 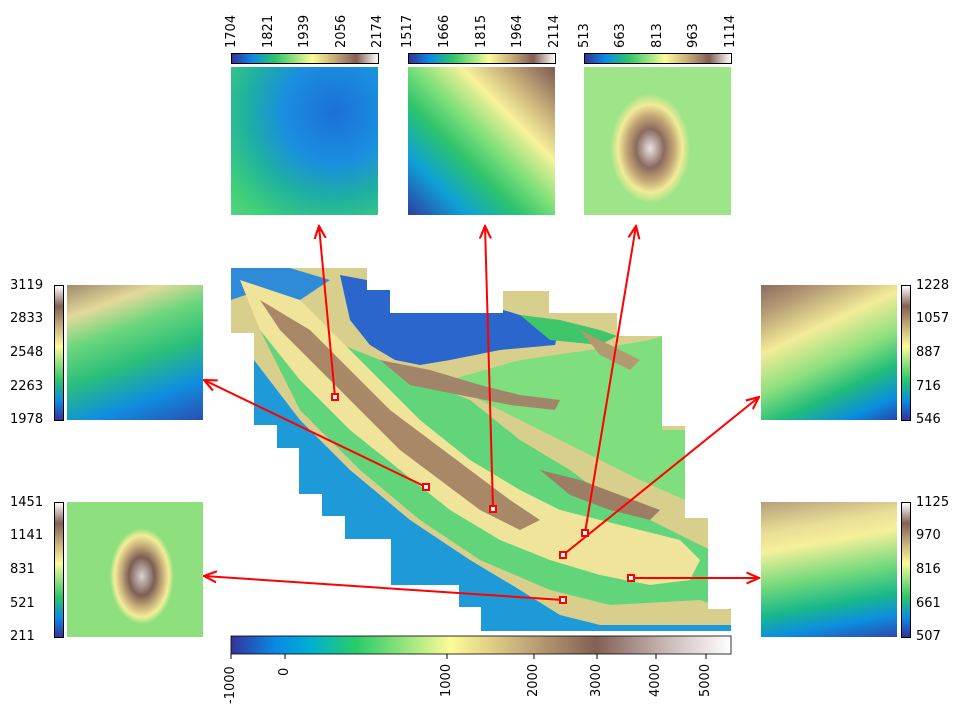 I want to click on inset-tick: 2548, so click(x=27, y=352).